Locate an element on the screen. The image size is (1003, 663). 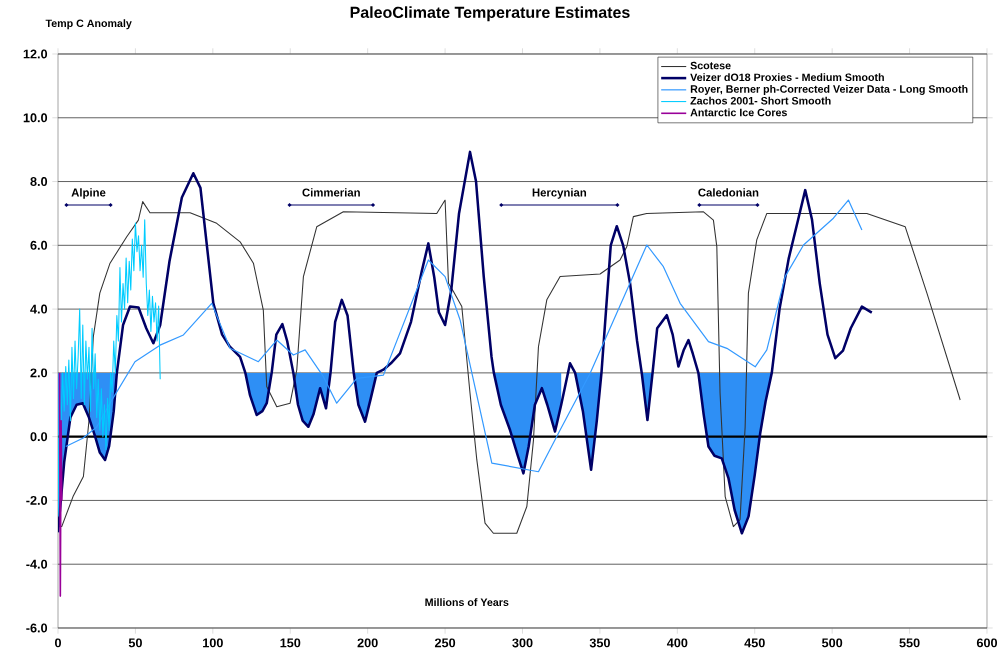
x-tick-label: 100 is located at coordinates (213, 643).